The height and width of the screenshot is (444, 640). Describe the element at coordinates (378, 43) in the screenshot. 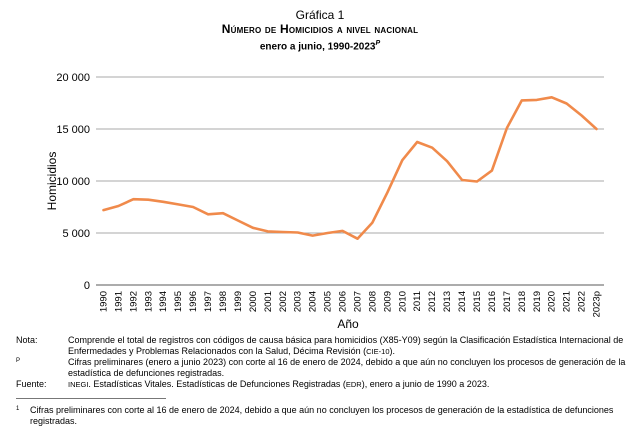

I see `period-mark: P` at that location.